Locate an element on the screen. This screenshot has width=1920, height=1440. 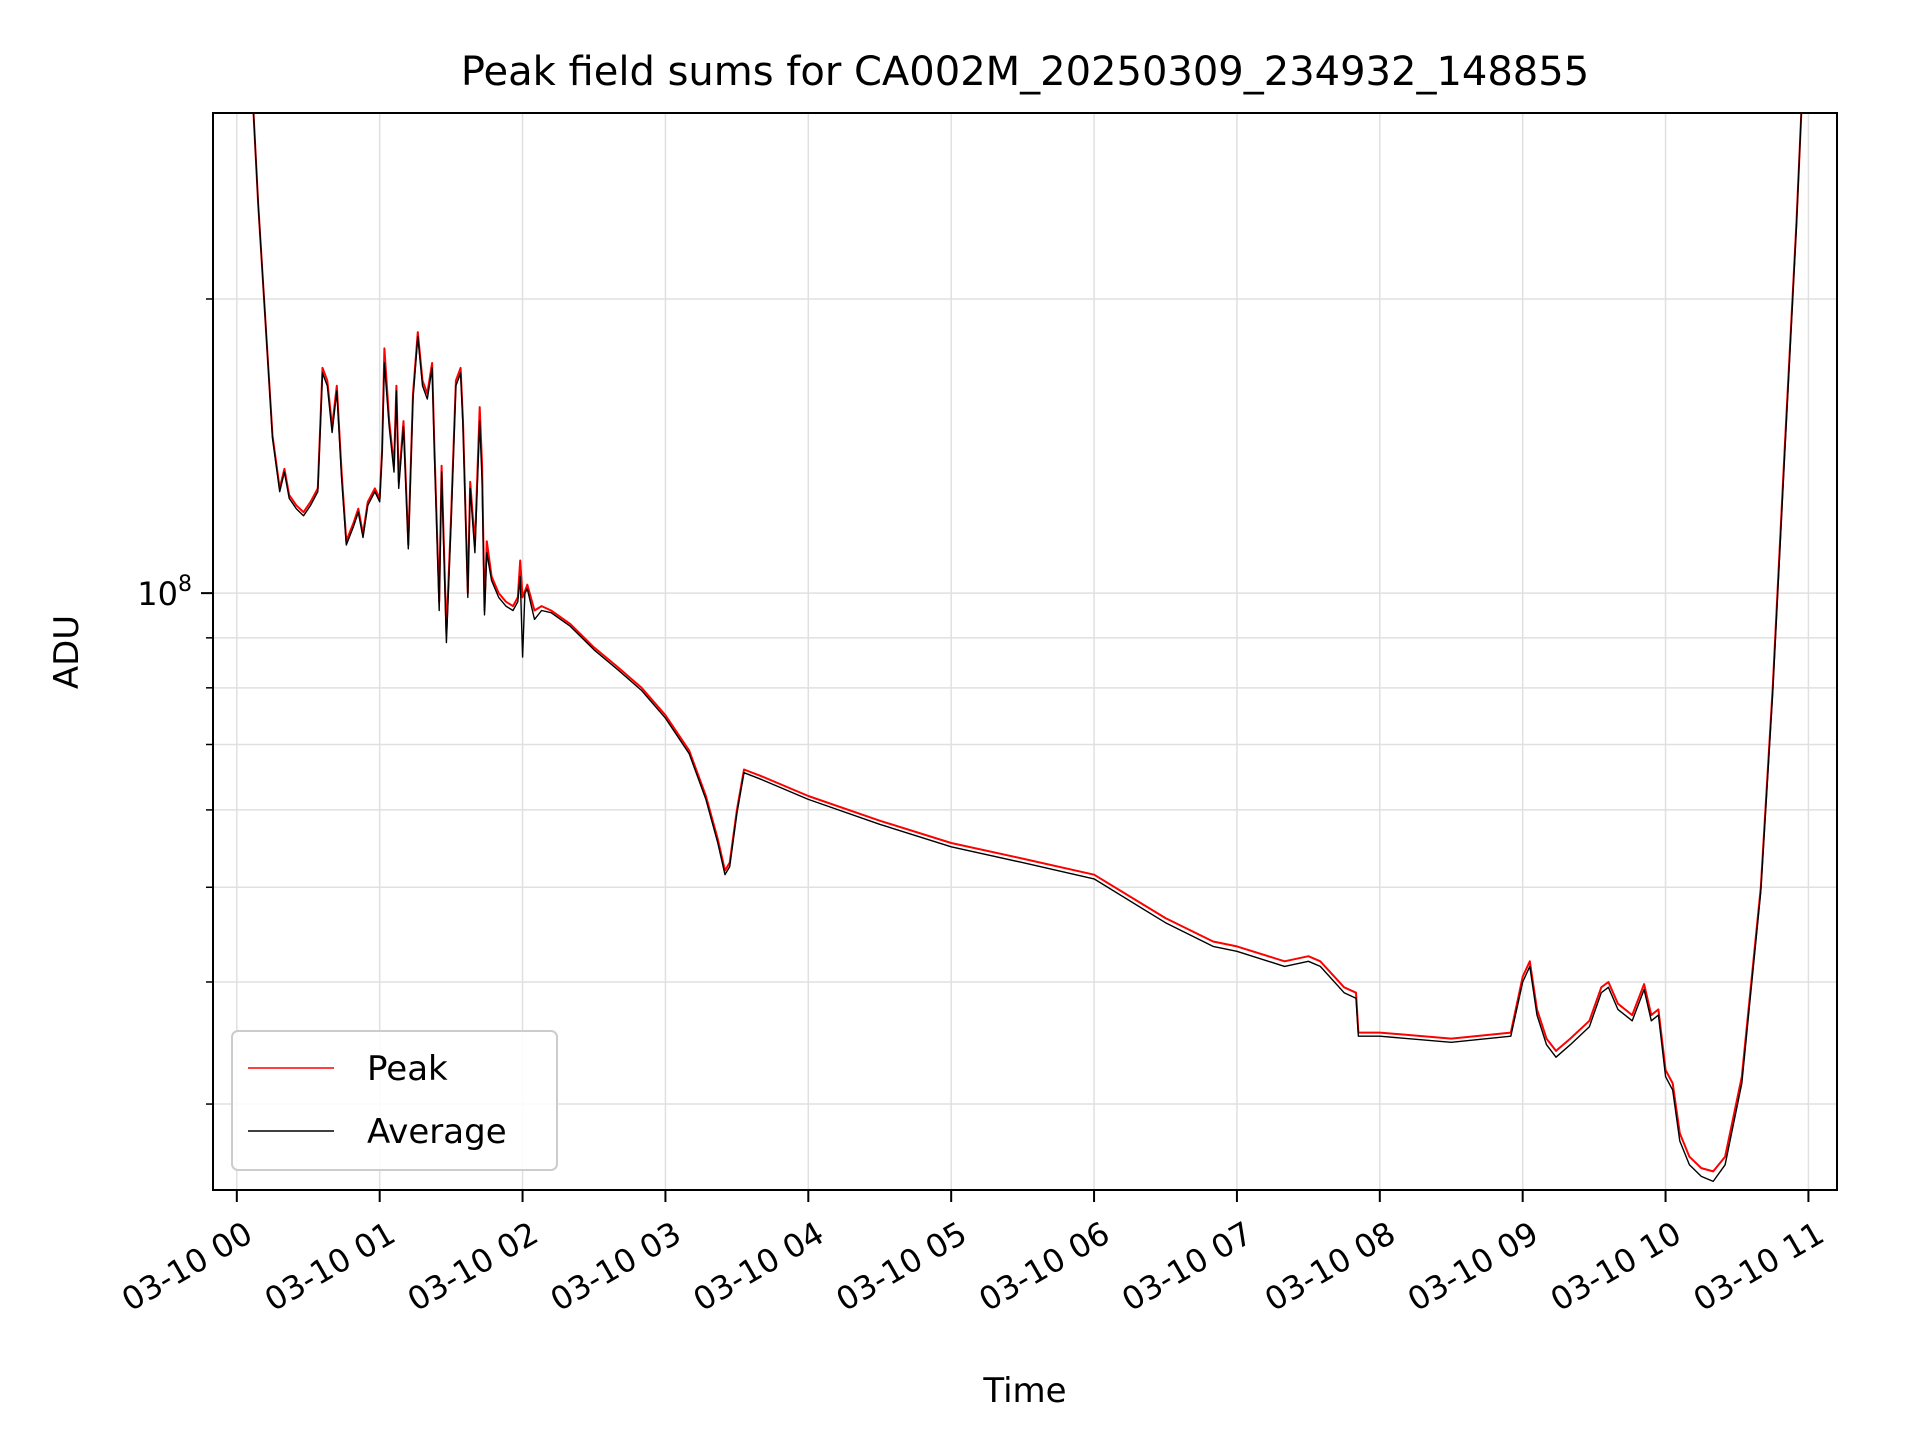
y-tick-label: 108 is located at coordinates (164, 592).